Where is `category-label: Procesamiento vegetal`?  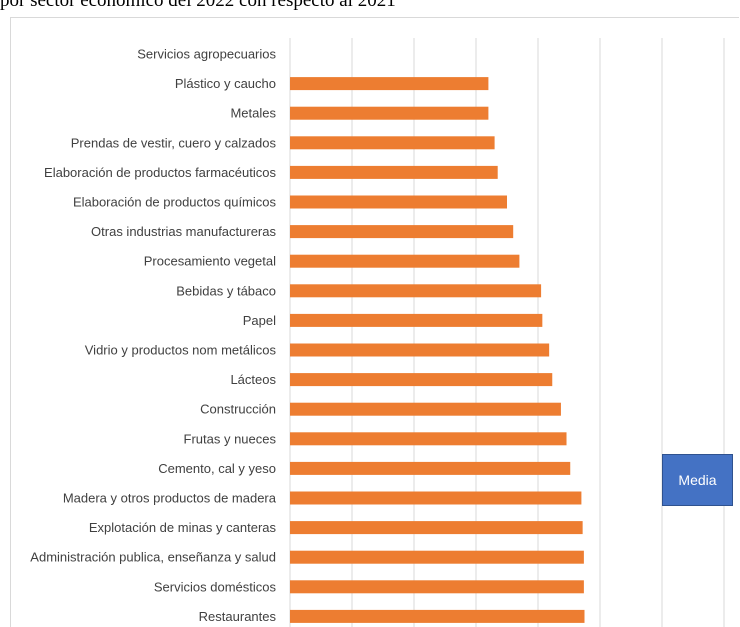 category-label: Procesamiento vegetal is located at coordinates (210, 261).